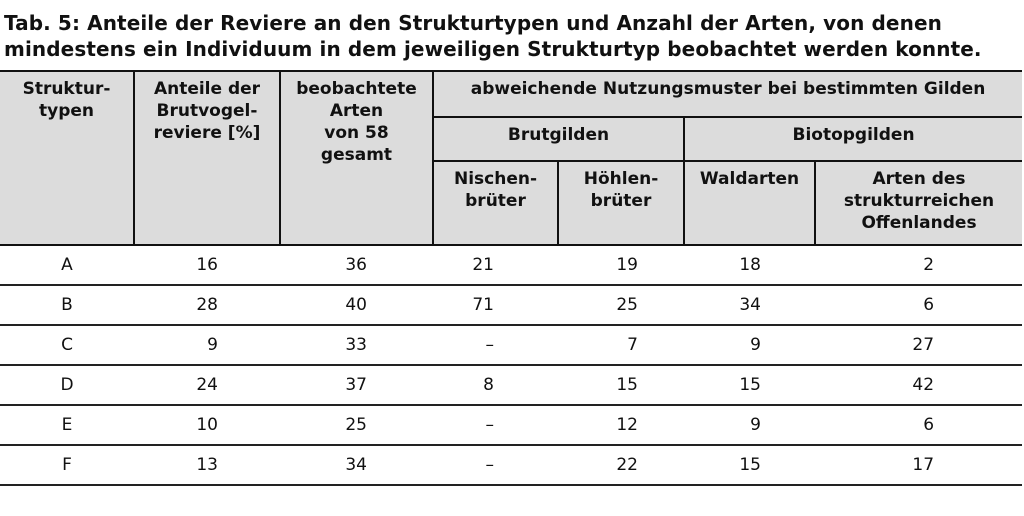 This screenshot has width=1024, height=516. Describe the element at coordinates (67, 305) in the screenshot. I see `cell-typ: B` at that location.